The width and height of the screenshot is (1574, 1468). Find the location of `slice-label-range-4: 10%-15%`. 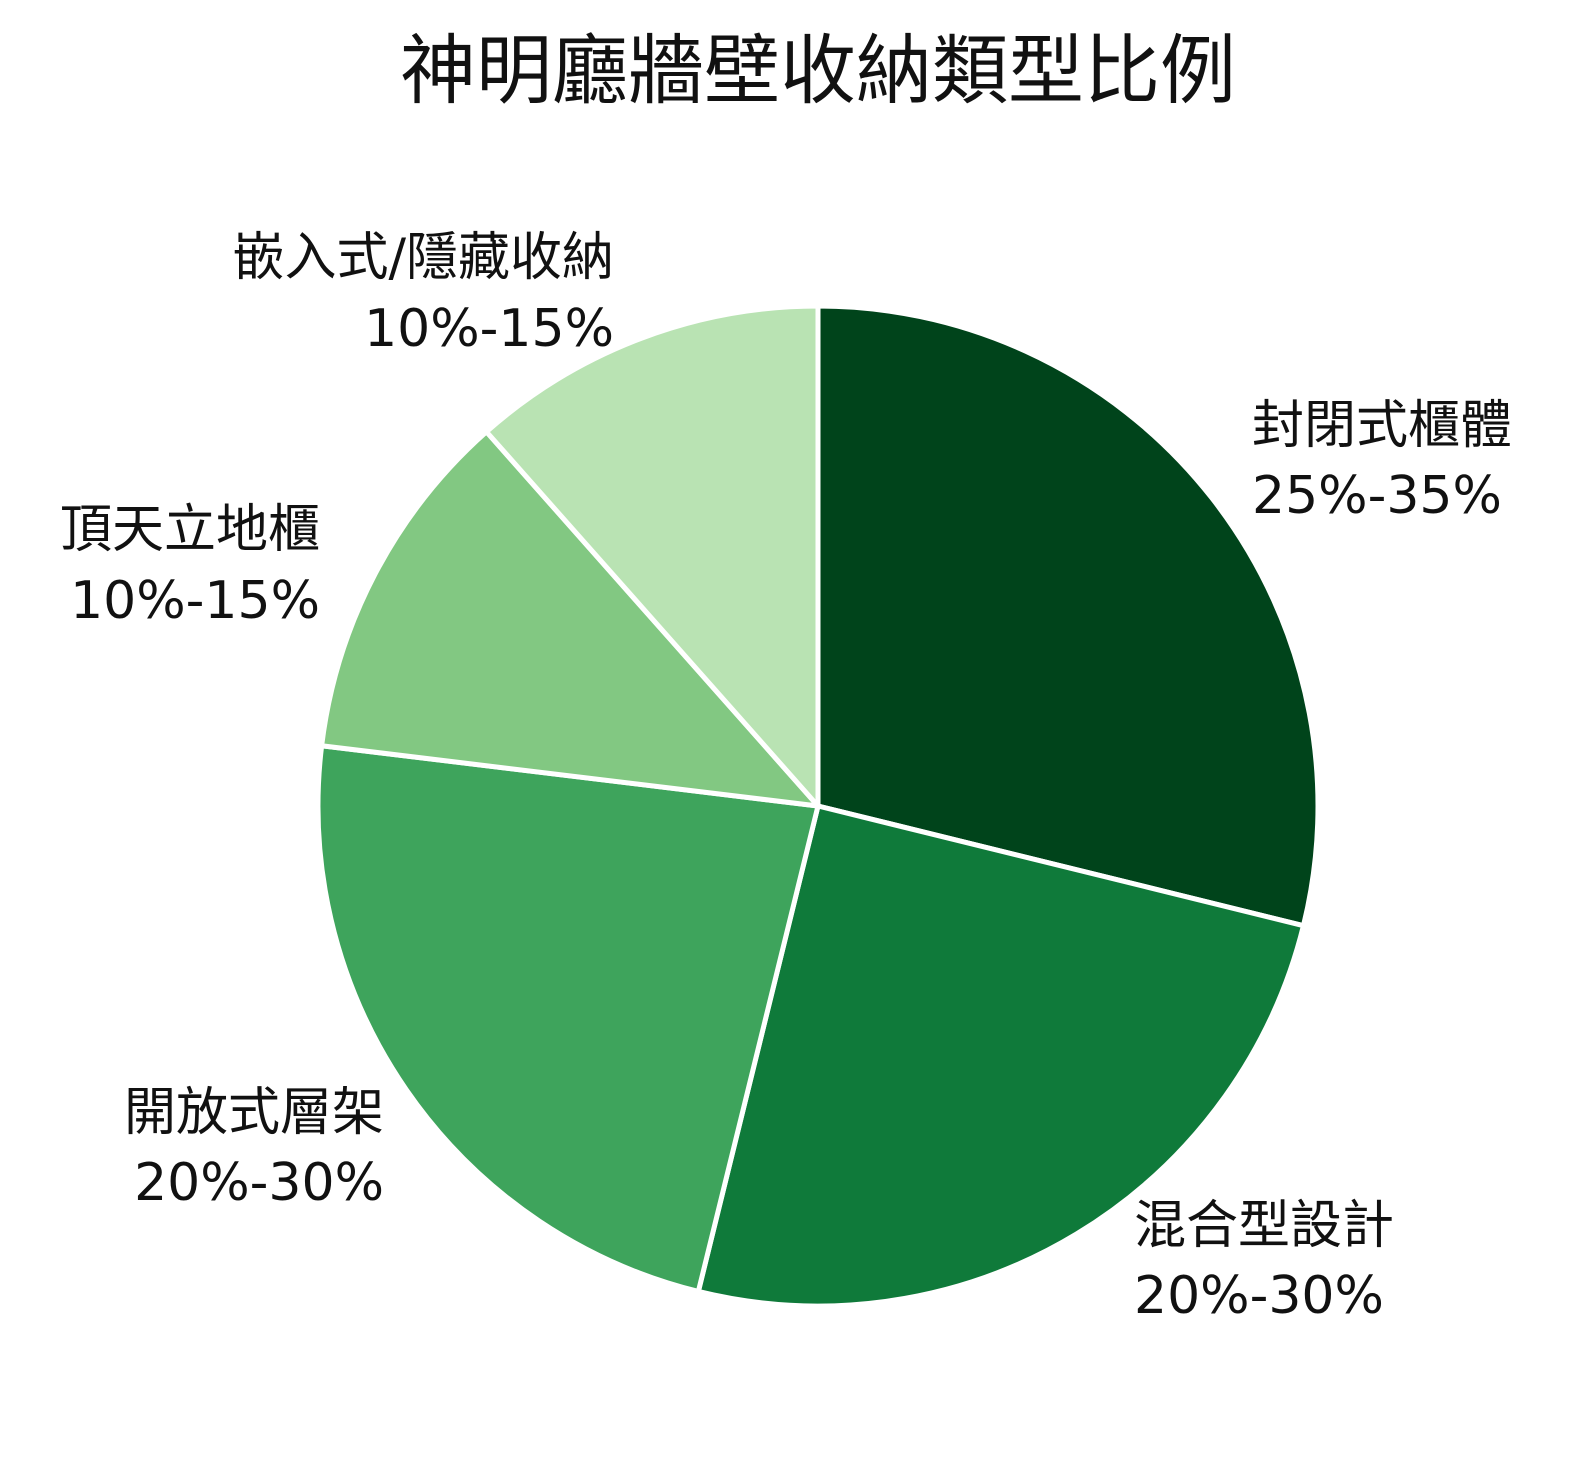

slice-label-range-4: 10%-15% is located at coordinates (195, 601).